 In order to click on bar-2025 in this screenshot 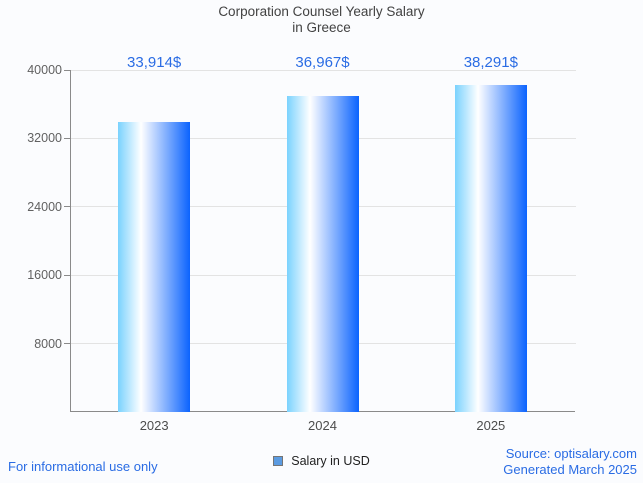, I will do `click(490, 248)`.